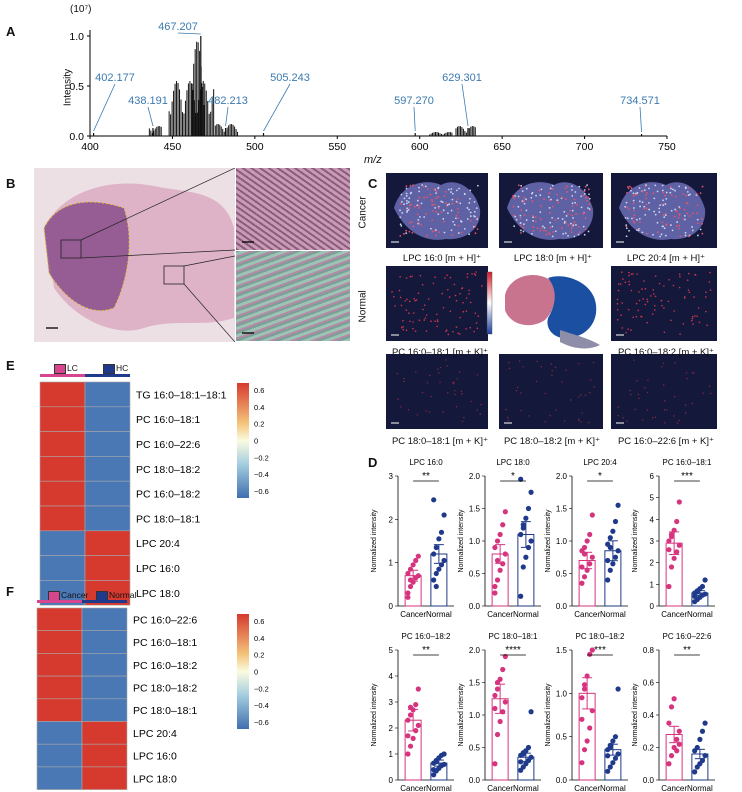 Image resolution: width=742 pixels, height=792 pixels. I want to click on significance-label: *, so click(513, 476).